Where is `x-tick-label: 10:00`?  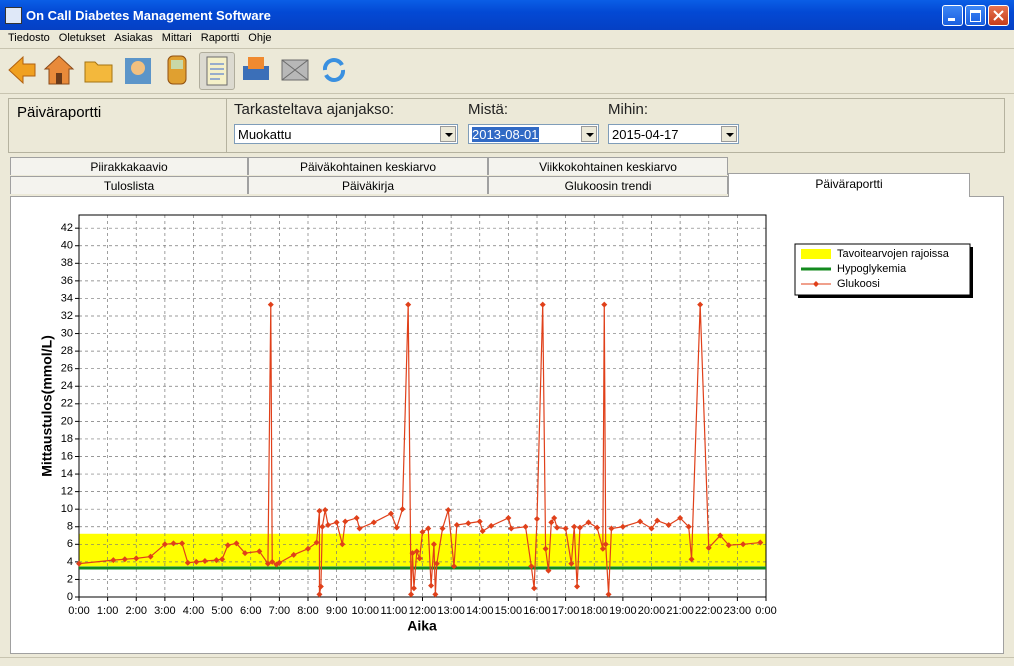
x-tick-label: 10:00 is located at coordinates (365, 611).